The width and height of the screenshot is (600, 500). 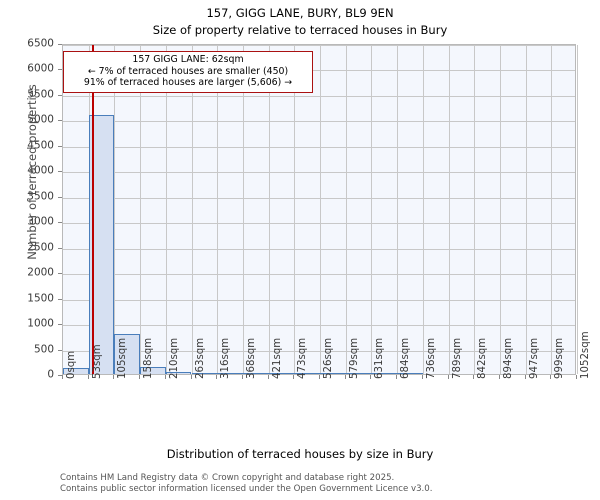 I want to click on y-axis-tick-label: 6000, so click(x=40, y=68).